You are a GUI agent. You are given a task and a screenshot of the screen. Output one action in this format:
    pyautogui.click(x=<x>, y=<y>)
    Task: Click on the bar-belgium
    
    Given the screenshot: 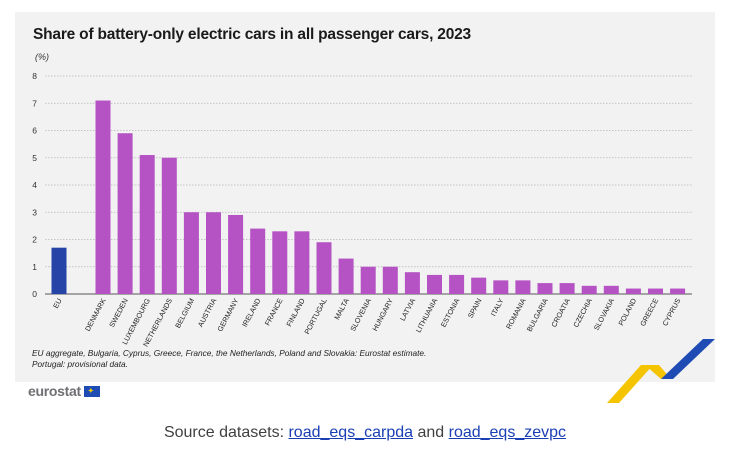 What is the action you would take?
    pyautogui.click(x=191, y=253)
    